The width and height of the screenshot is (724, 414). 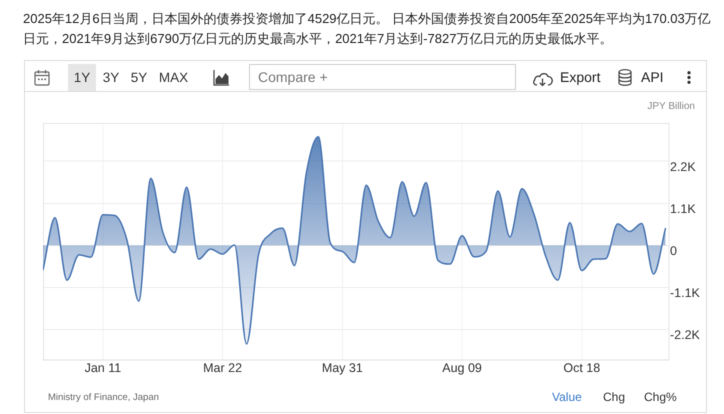 I want to click on y-axis-title: JPY Billion, so click(x=671, y=106).